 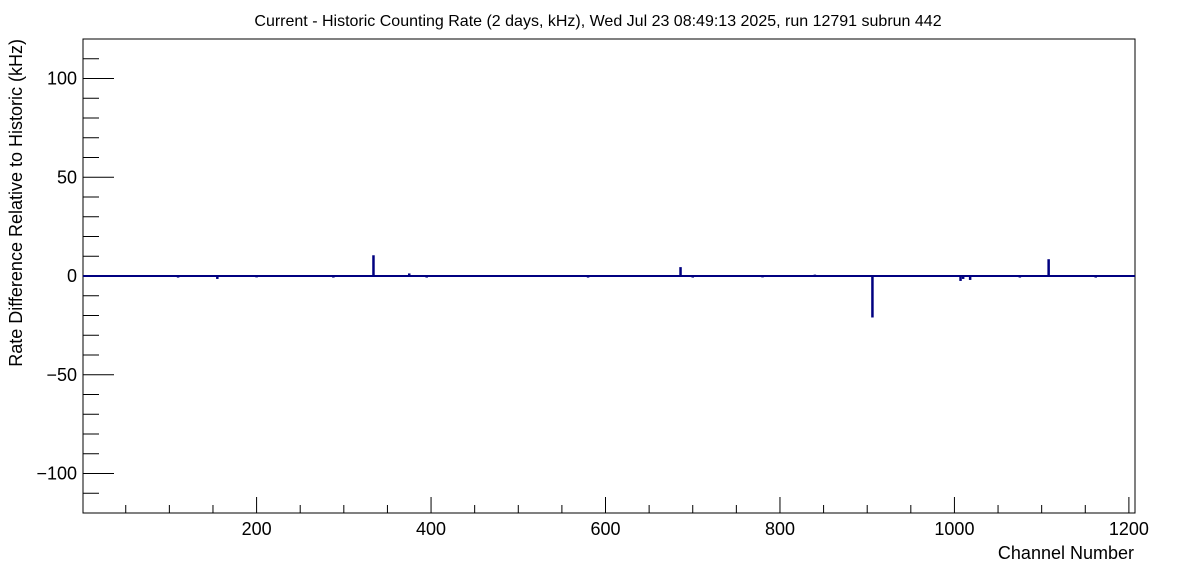 I want to click on x-tick-label: 400, so click(x=431, y=529).